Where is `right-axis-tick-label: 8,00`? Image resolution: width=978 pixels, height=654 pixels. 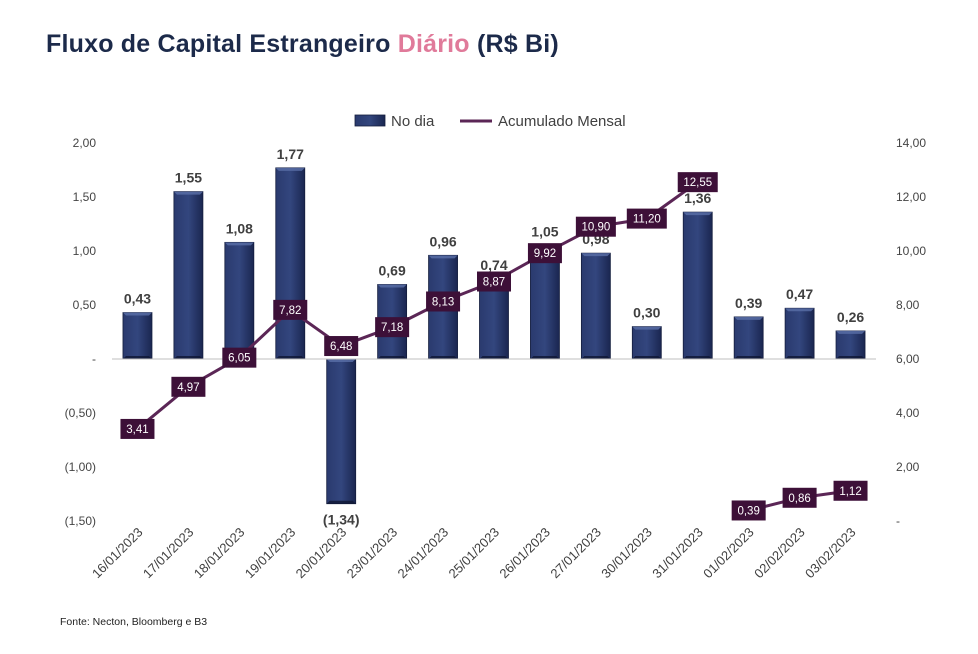 right-axis-tick-label: 8,00 is located at coordinates (908, 305).